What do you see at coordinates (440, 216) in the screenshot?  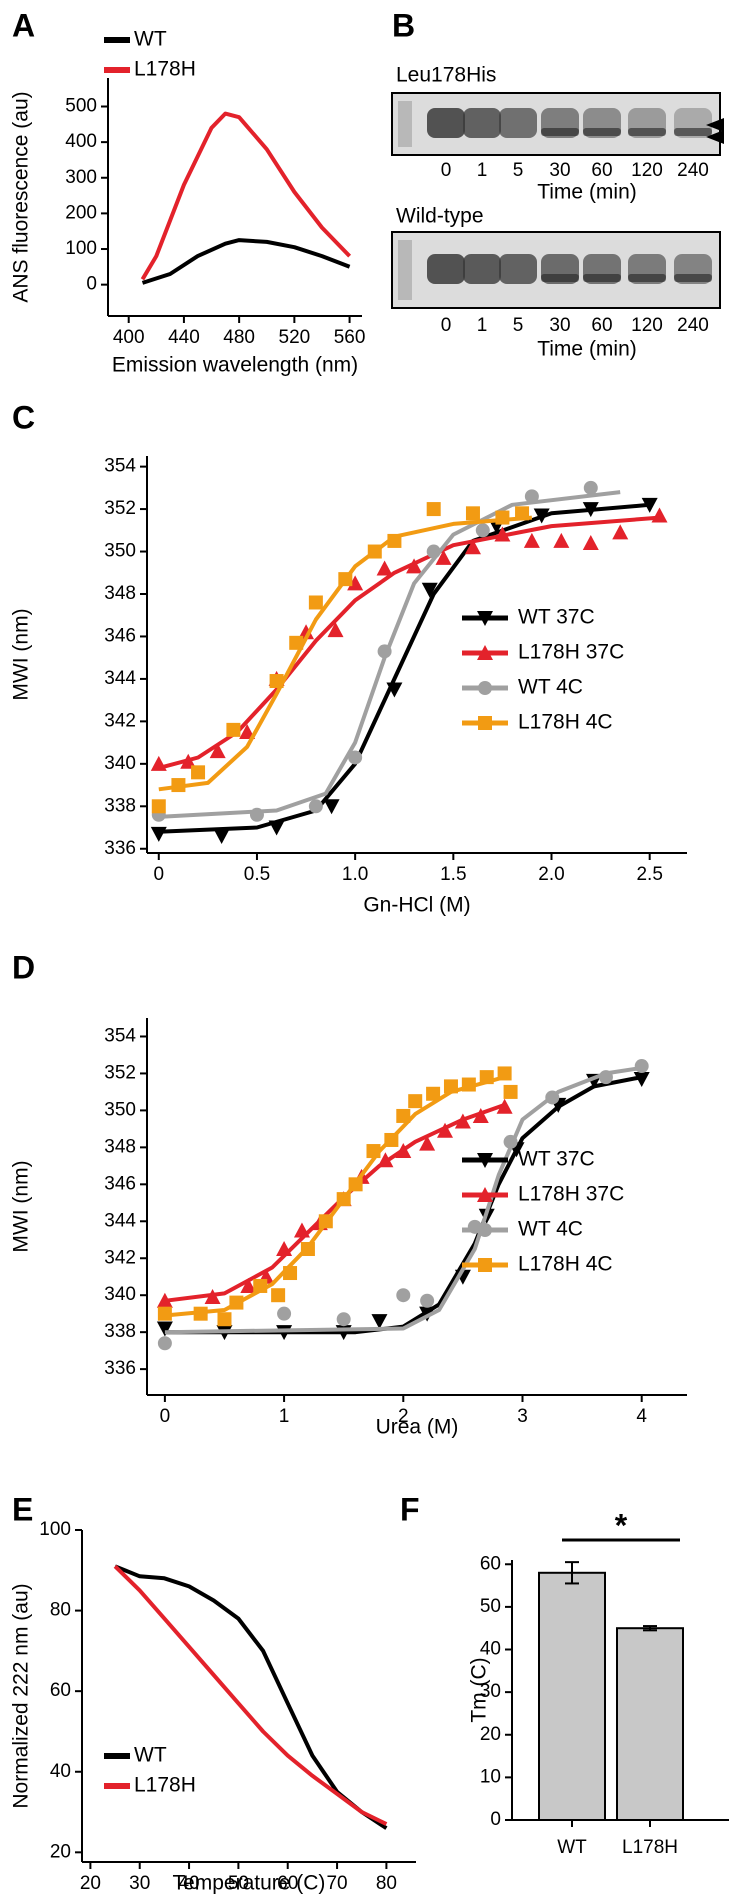 I see `gel-title: Wild-type` at bounding box center [440, 216].